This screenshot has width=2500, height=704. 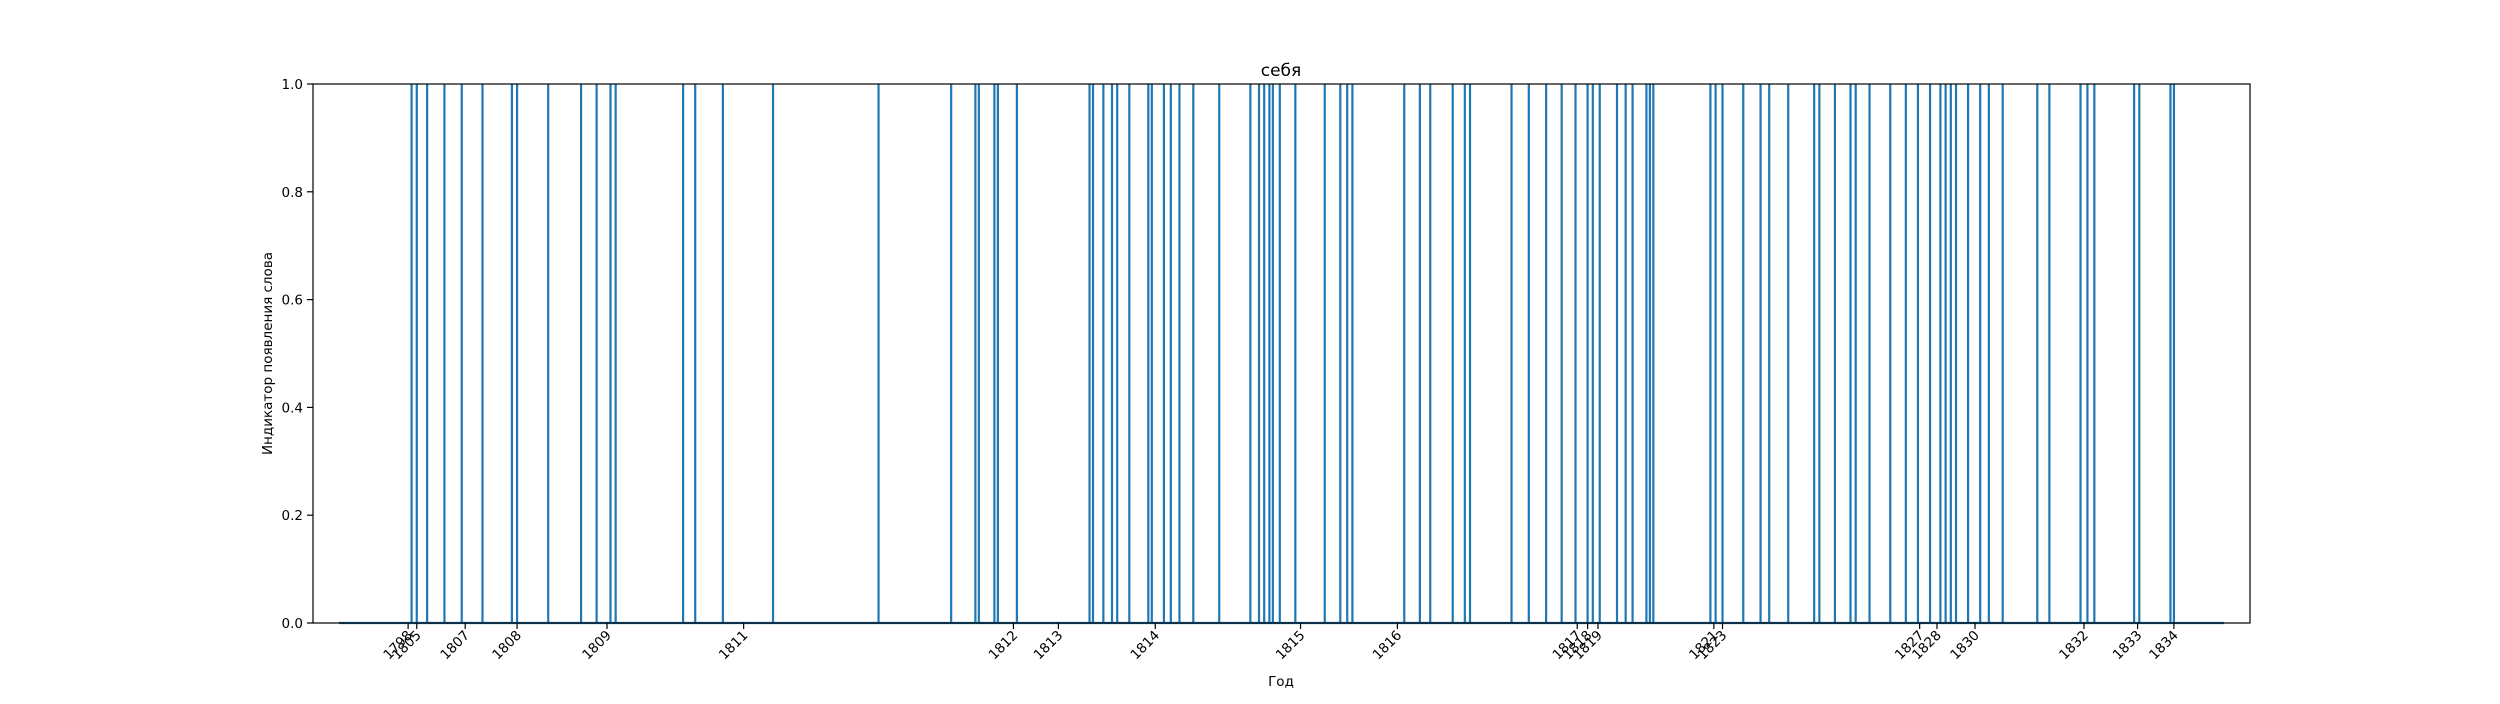 What do you see at coordinates (597, 646) in the screenshot?
I see `x-tick-label-4: 1809` at bounding box center [597, 646].